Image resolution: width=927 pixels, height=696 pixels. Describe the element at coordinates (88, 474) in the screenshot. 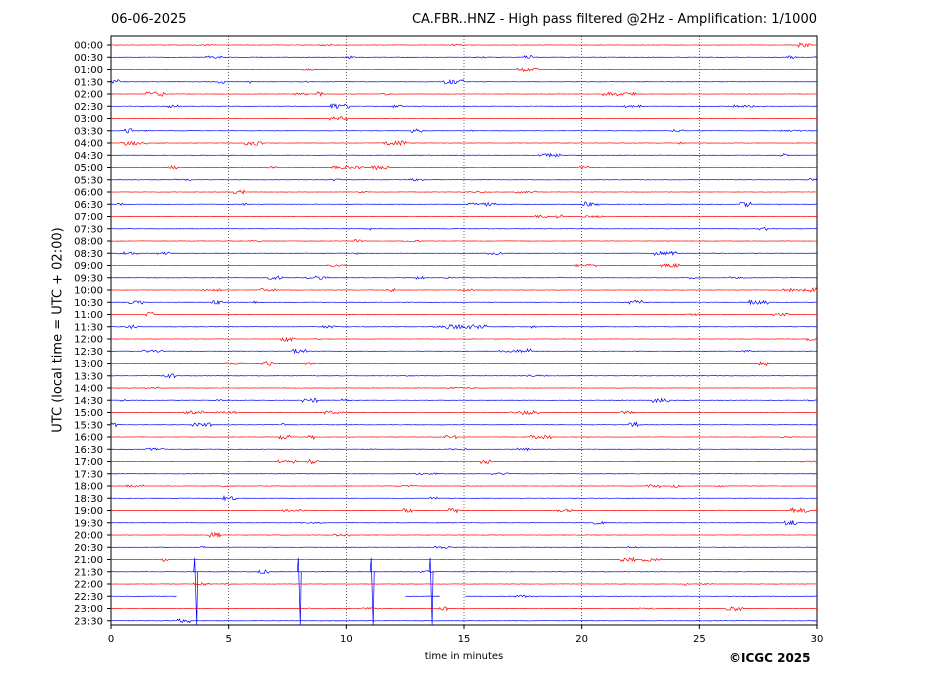

I see `y-tick-label: 17:30` at that location.